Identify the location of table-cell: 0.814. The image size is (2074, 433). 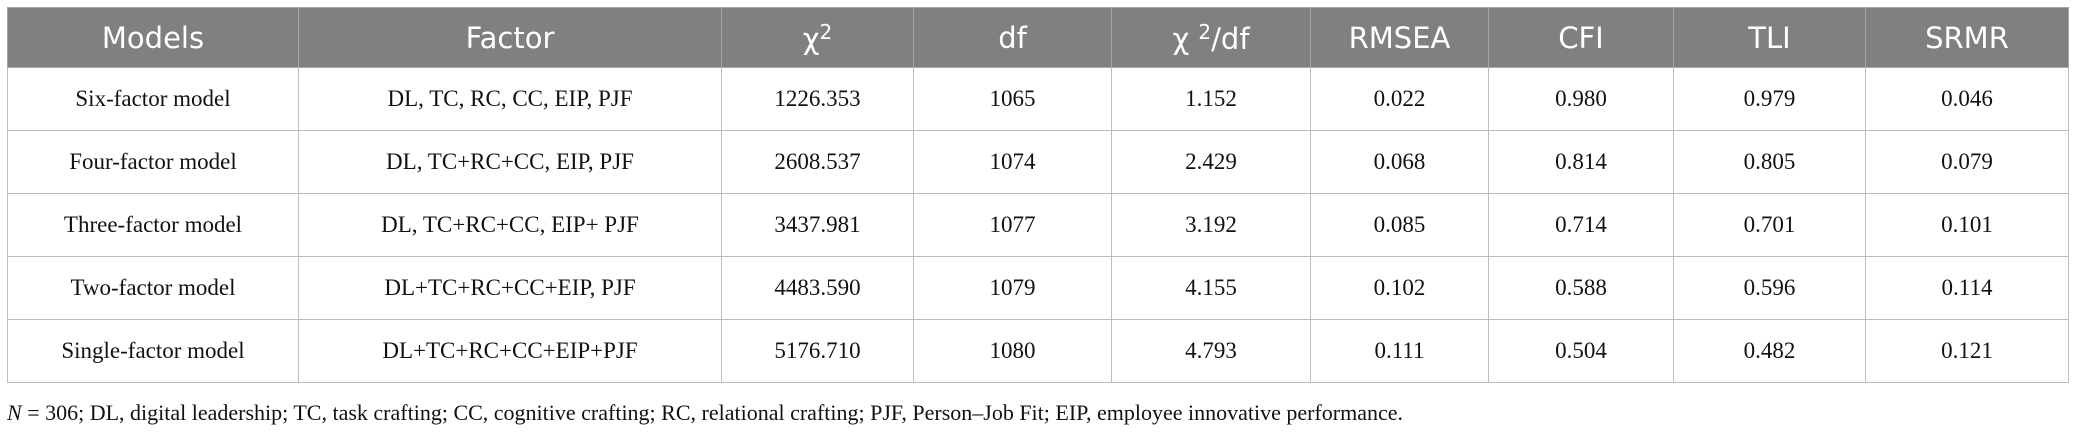
(1581, 162).